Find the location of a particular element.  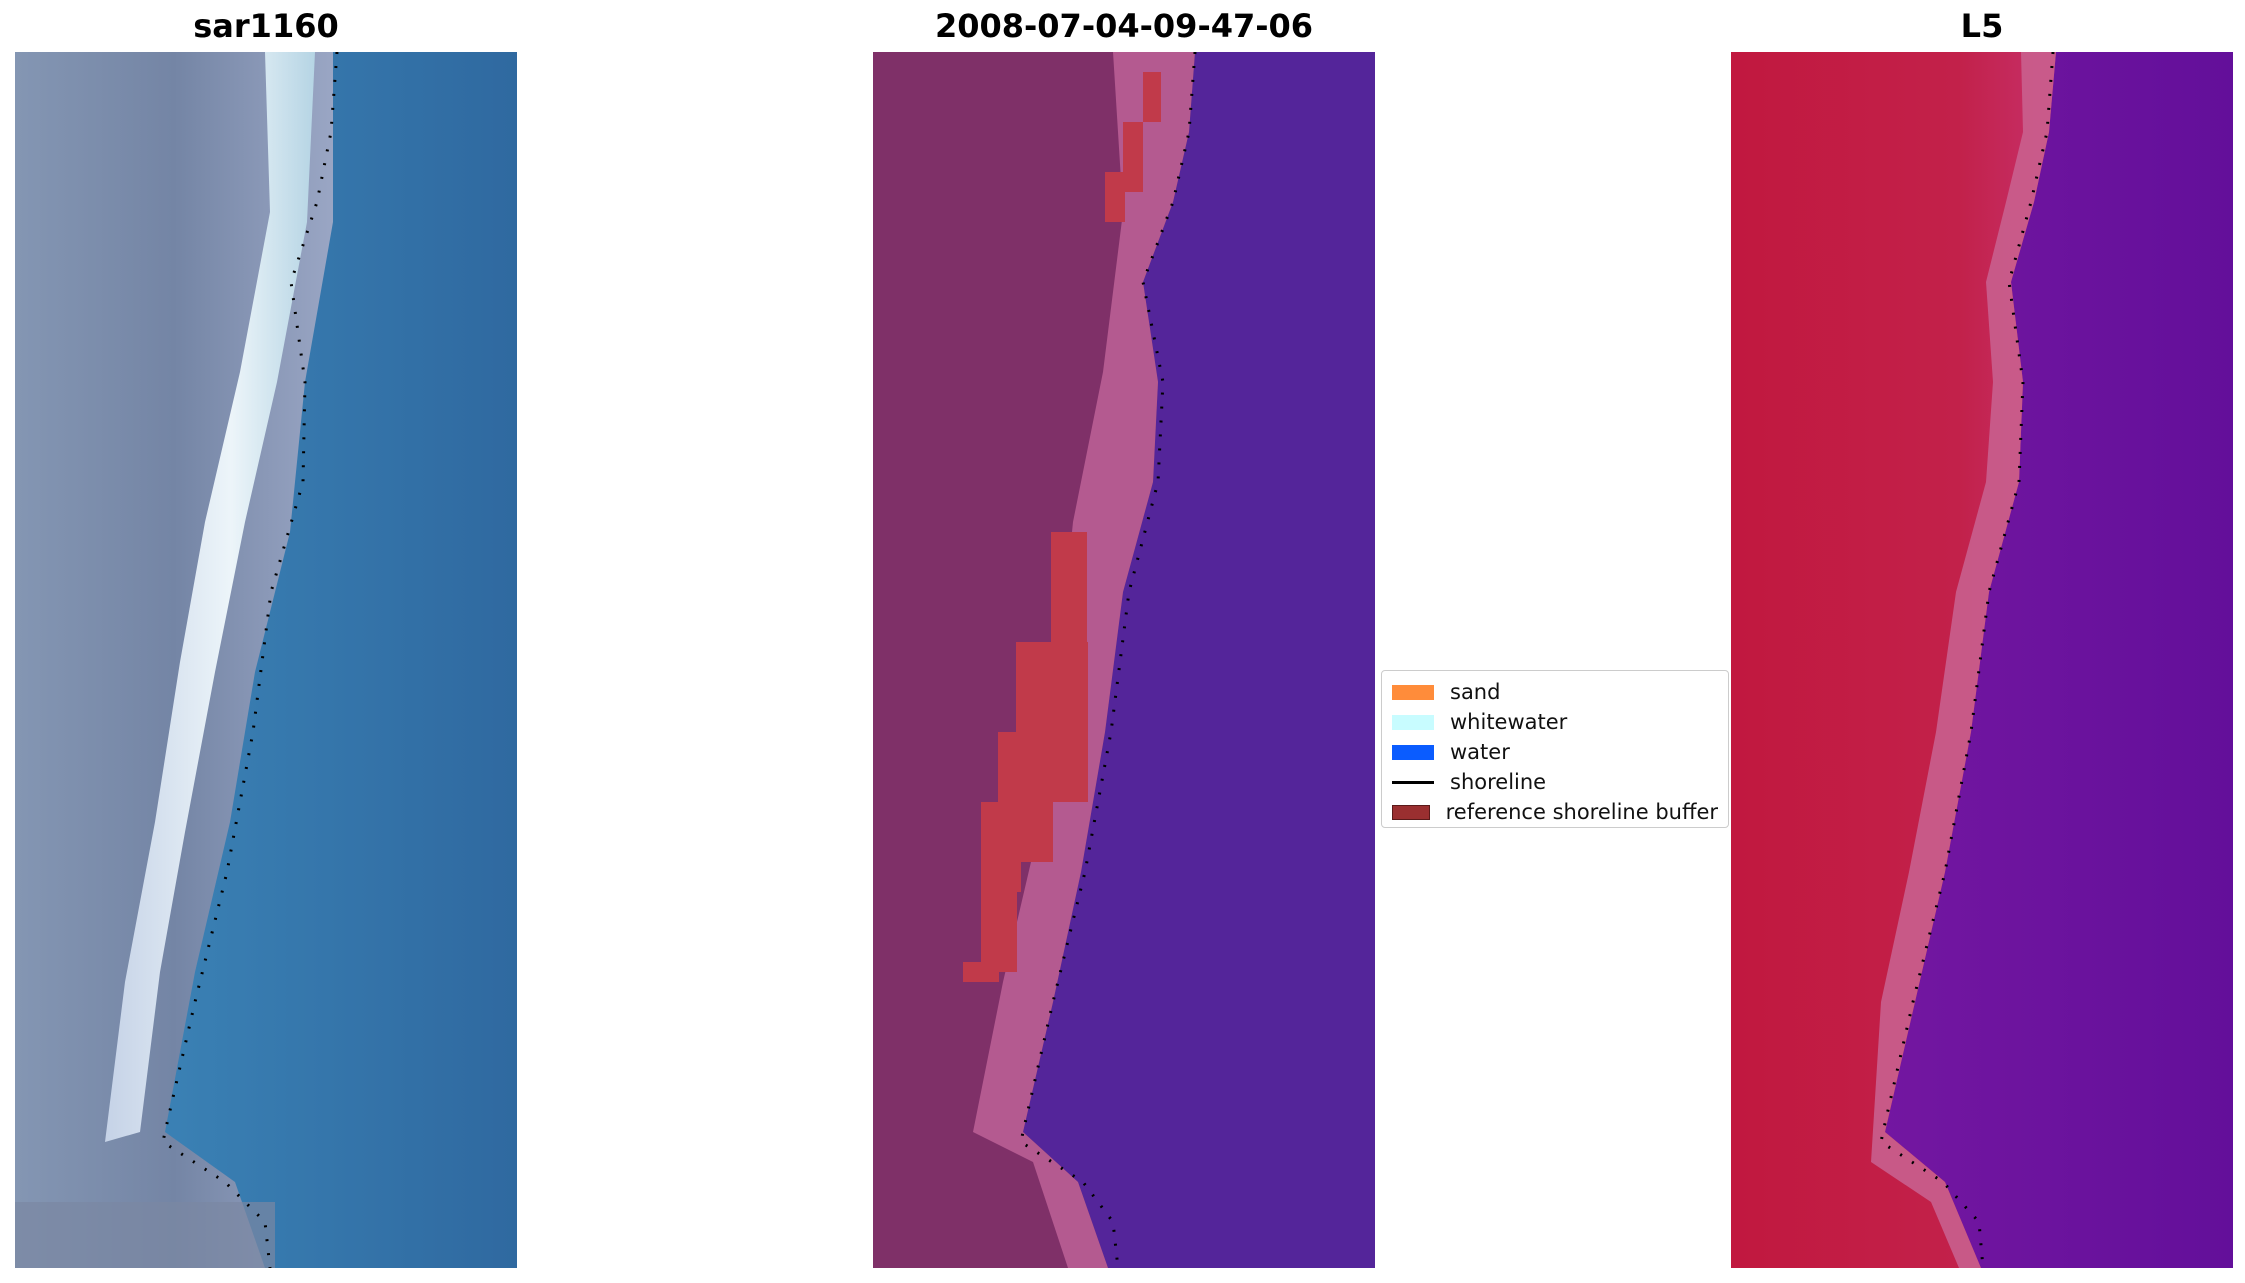

panel-title-ndwi: L5 is located at coordinates (1982, 26).